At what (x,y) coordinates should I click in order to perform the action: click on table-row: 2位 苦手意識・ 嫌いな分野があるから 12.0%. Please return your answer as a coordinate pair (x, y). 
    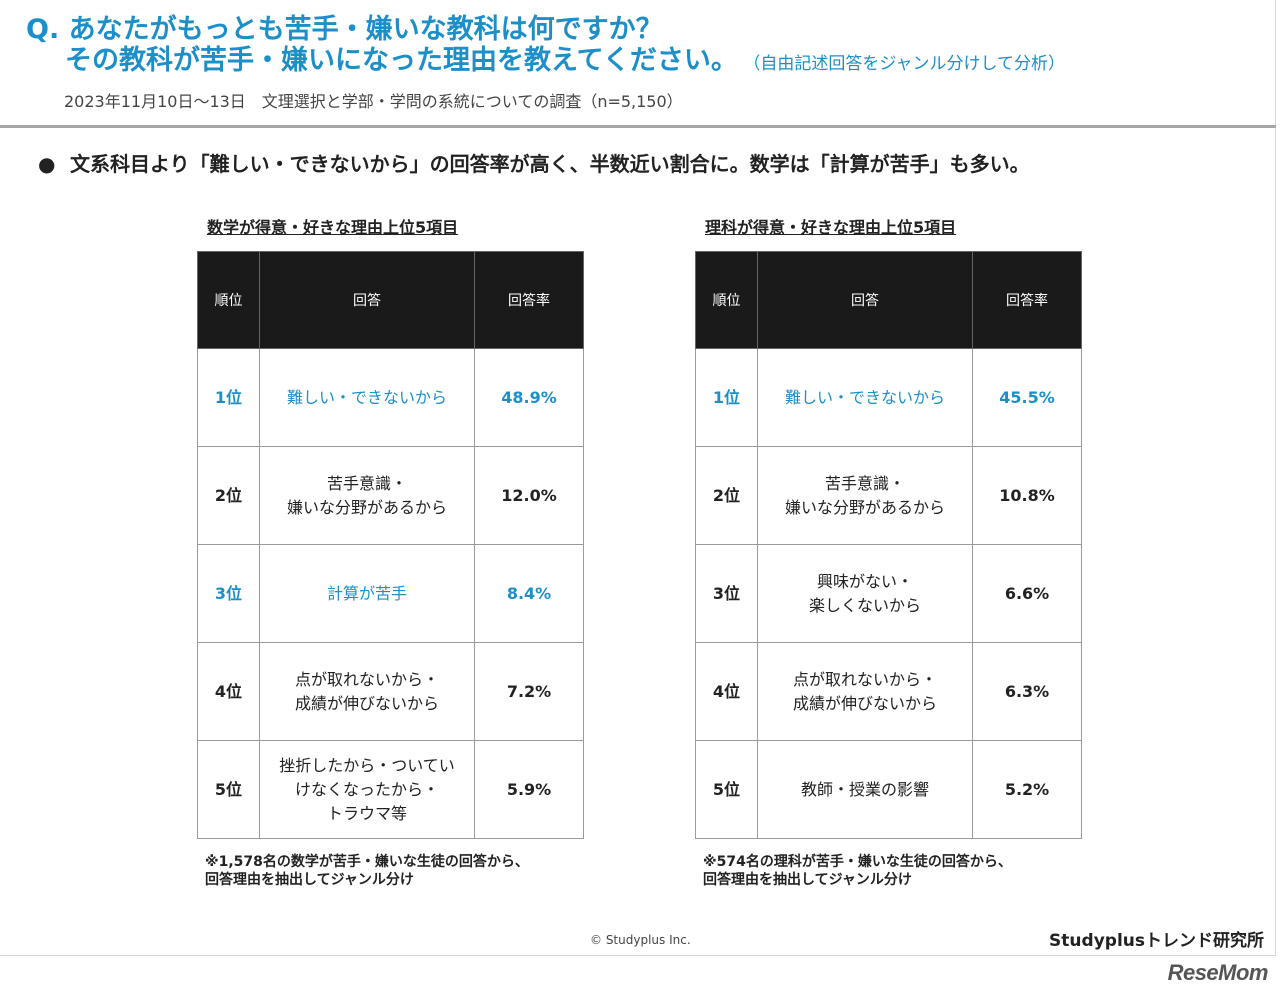
    Looking at the image, I should click on (390, 495).